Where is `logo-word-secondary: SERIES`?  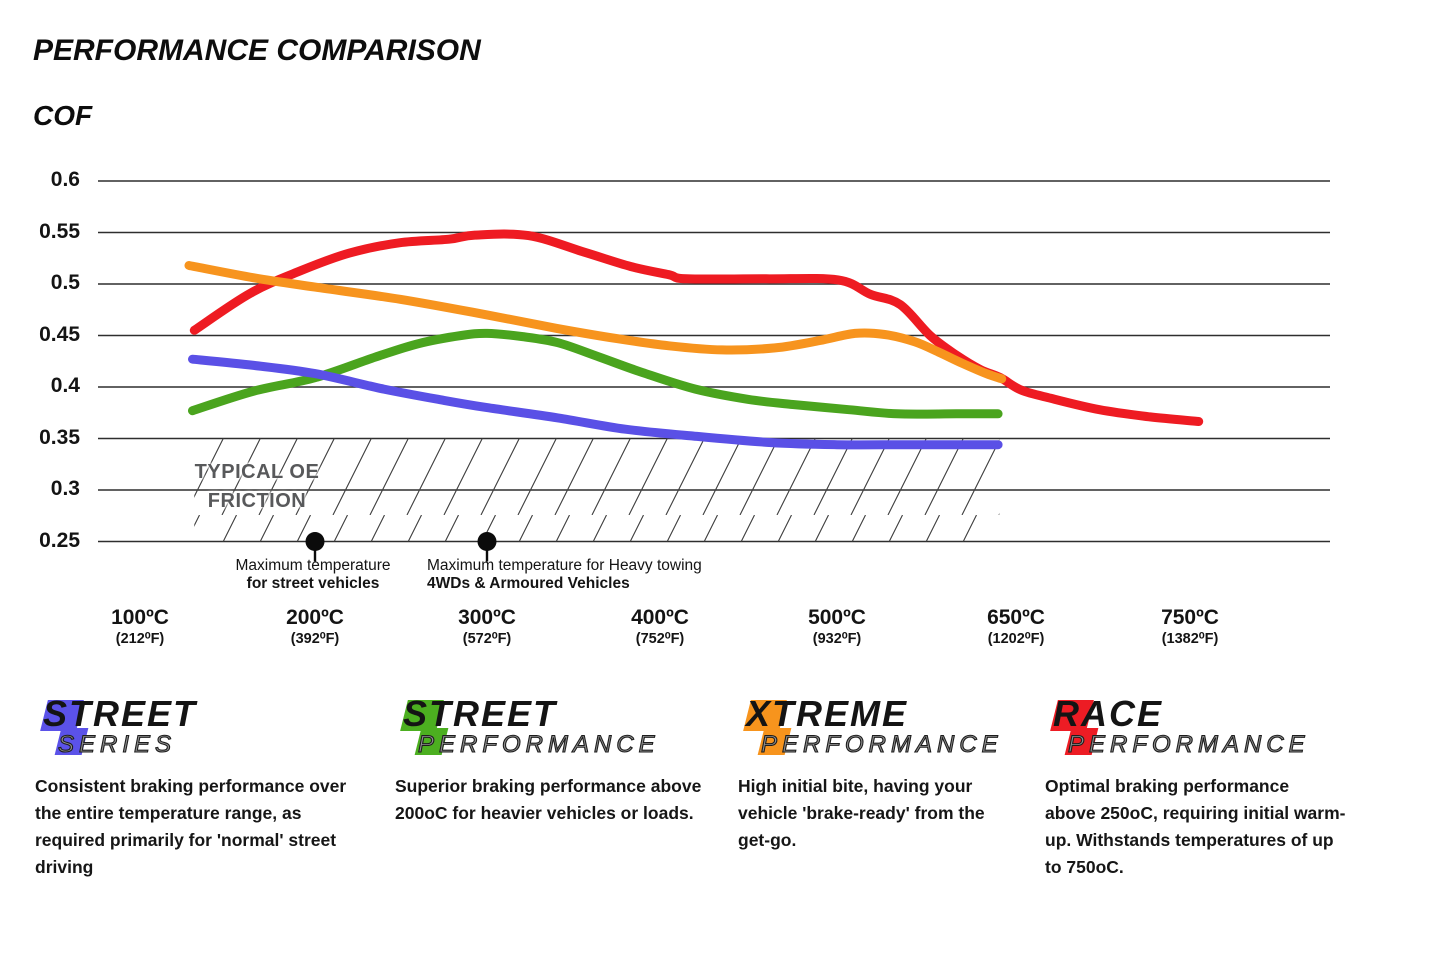 logo-word-secondary: SERIES is located at coordinates (117, 744).